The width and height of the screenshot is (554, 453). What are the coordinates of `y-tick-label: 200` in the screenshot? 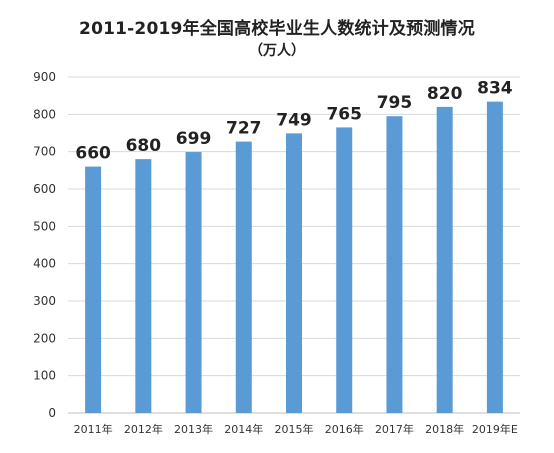 It's located at (44, 338).